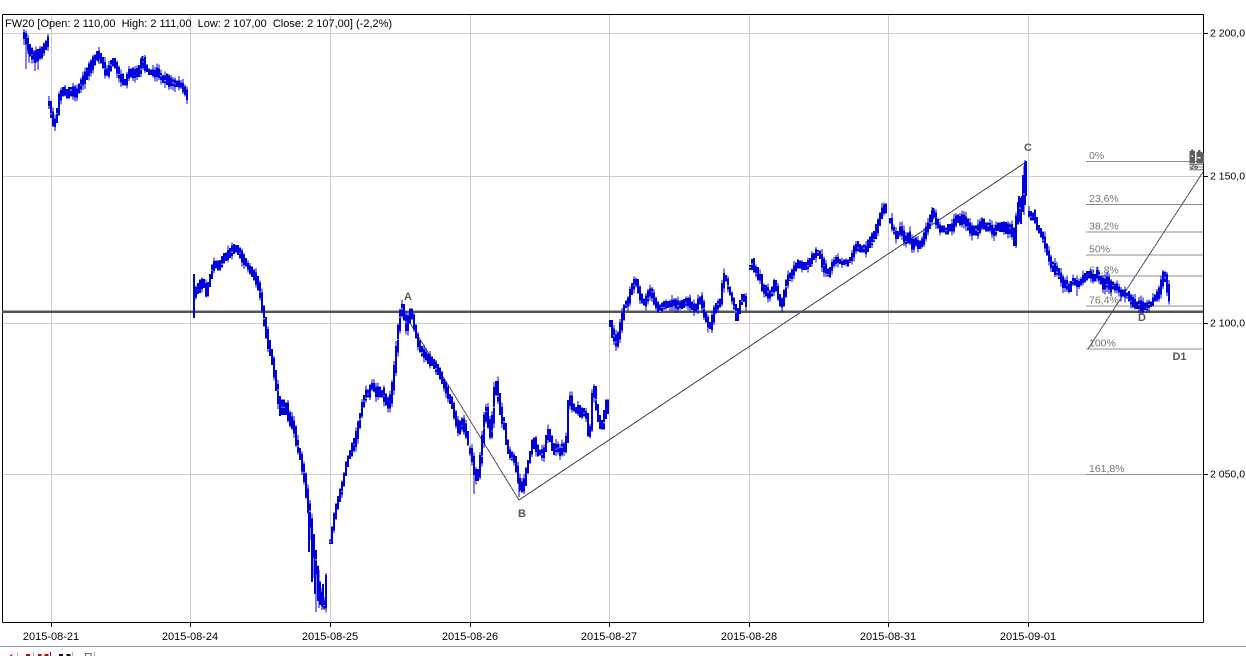 The width and height of the screenshot is (1246, 656). I want to click on svg-text: 2 100,0, so click(1227, 324).